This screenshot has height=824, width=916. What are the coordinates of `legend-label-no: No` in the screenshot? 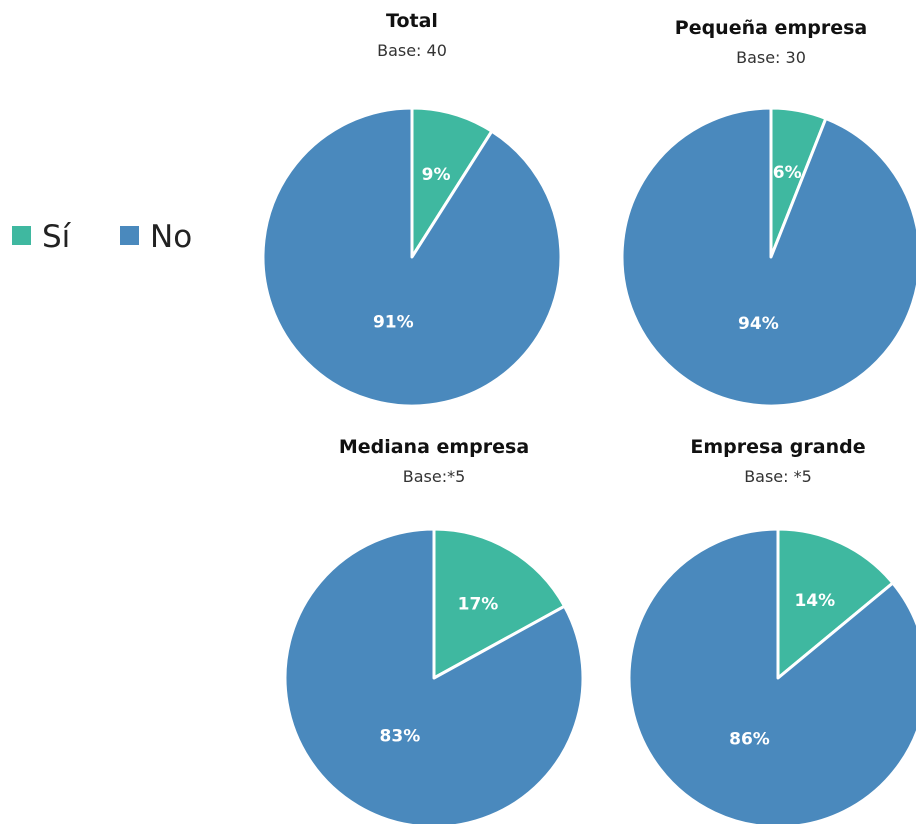 It's located at (171, 237).